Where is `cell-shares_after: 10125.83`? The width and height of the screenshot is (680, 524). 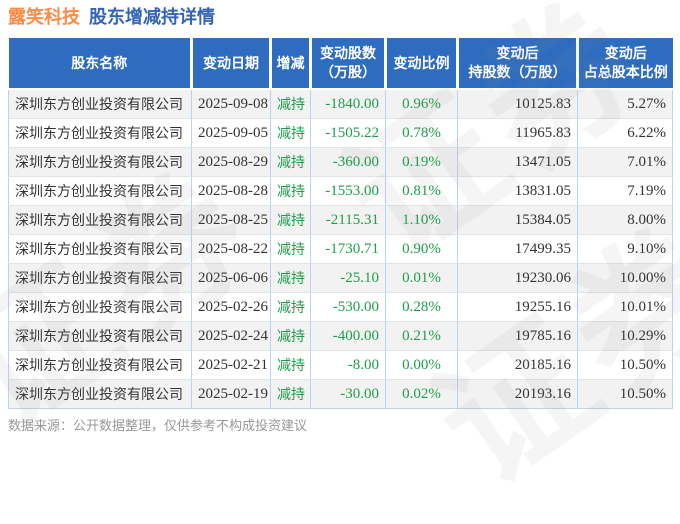
cell-shares_after: 10125.83 is located at coordinates (517, 104).